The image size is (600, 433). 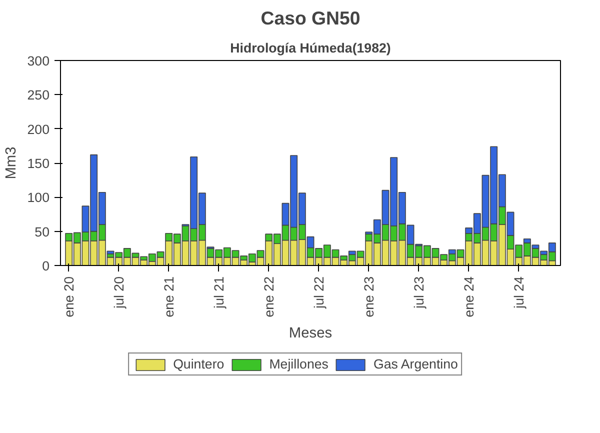 I want to click on y-tick-label: 100, so click(x=38, y=198).